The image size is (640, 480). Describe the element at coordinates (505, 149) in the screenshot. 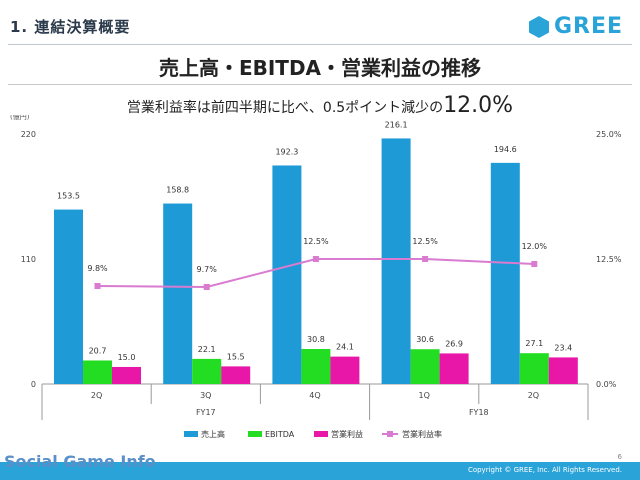

I see `bar-value-label: 194.6` at that location.